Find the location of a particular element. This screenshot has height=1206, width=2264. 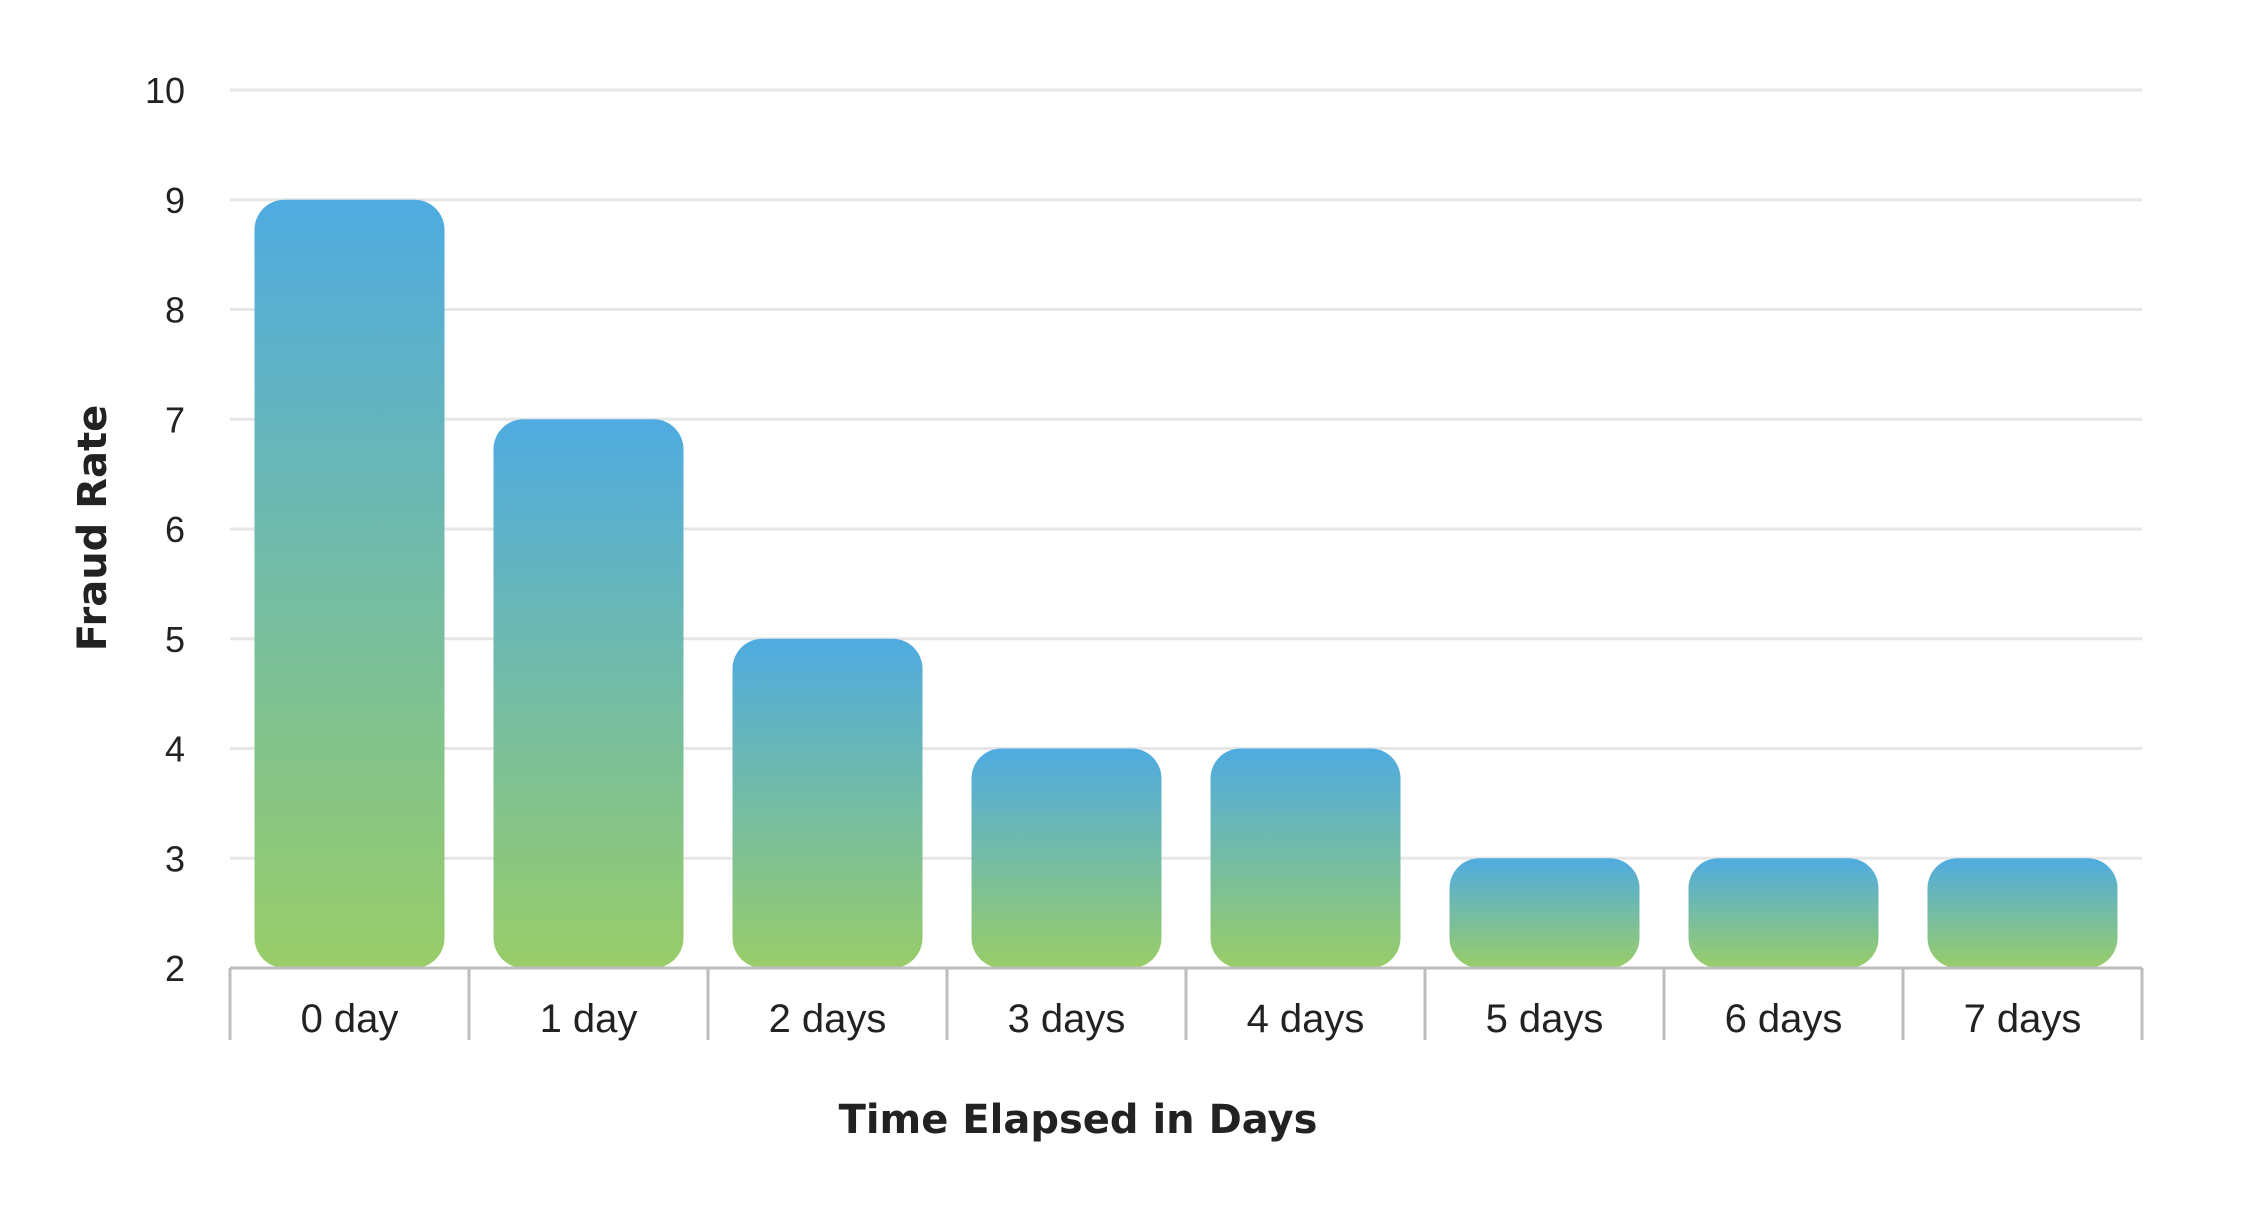

y-tick-labels: 2 3 4 5 6 7 8 9 10 is located at coordinates (165, 529).